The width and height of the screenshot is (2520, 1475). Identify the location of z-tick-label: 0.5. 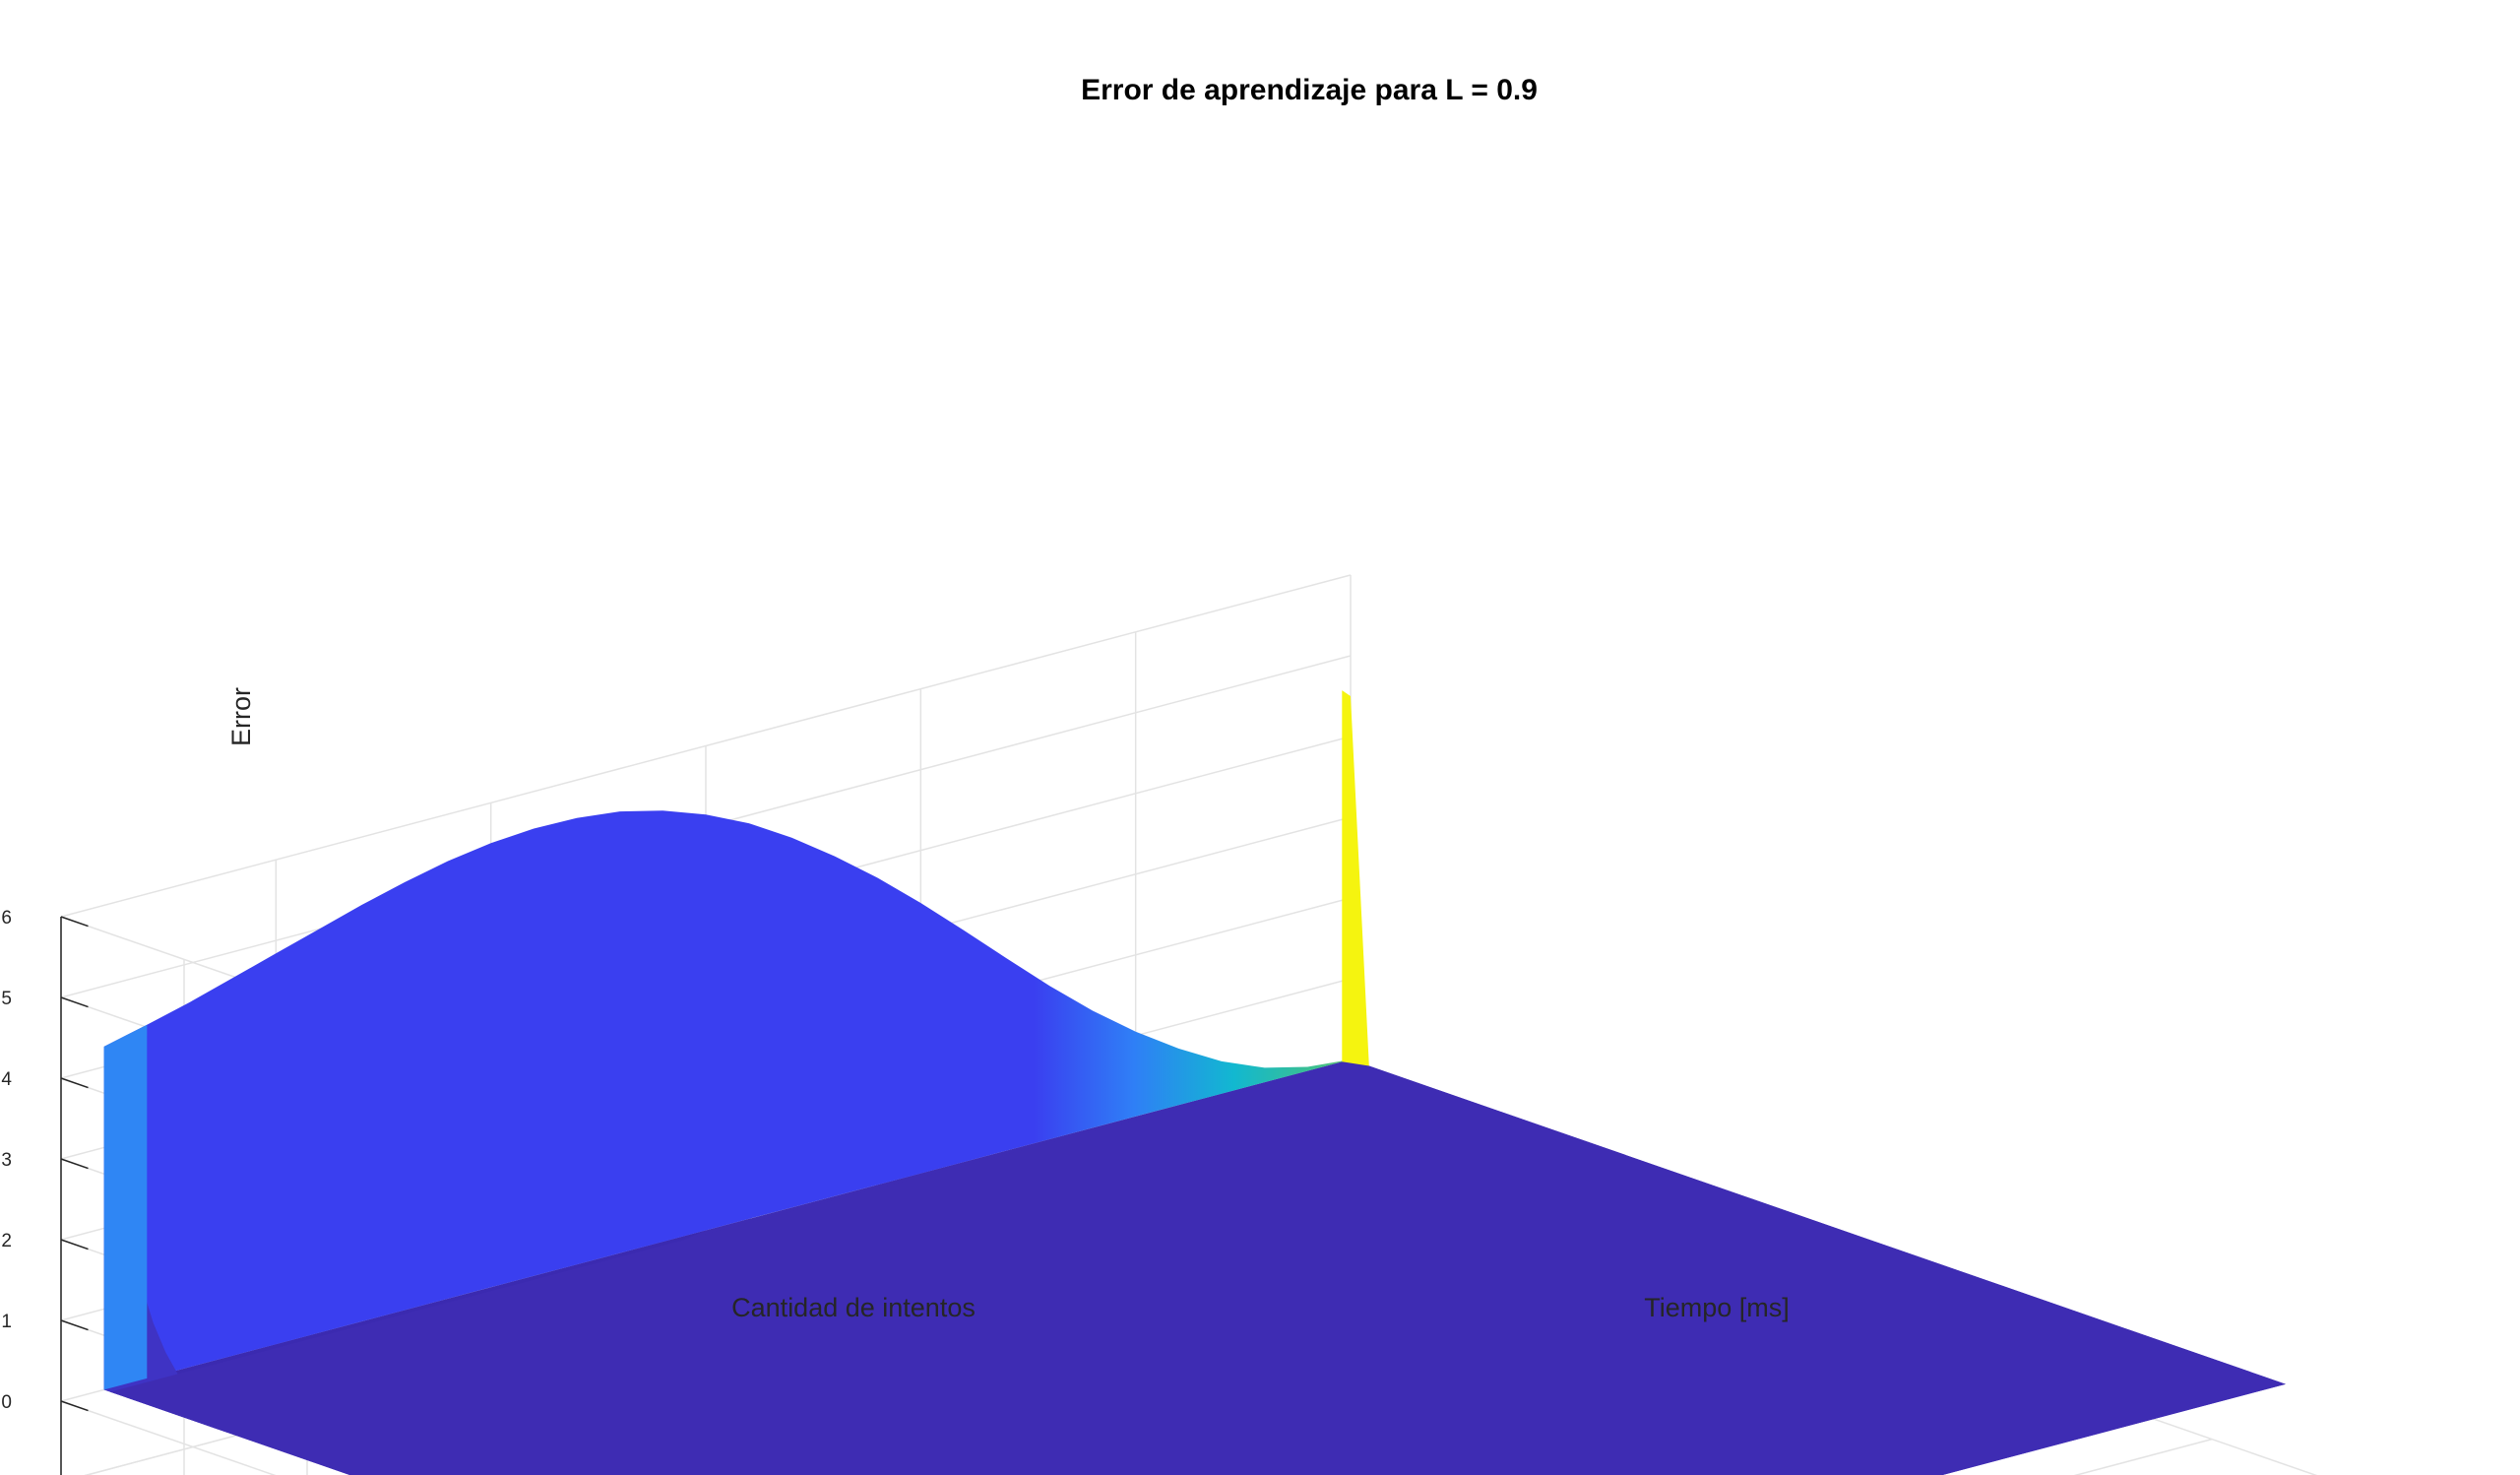
(6, 999).